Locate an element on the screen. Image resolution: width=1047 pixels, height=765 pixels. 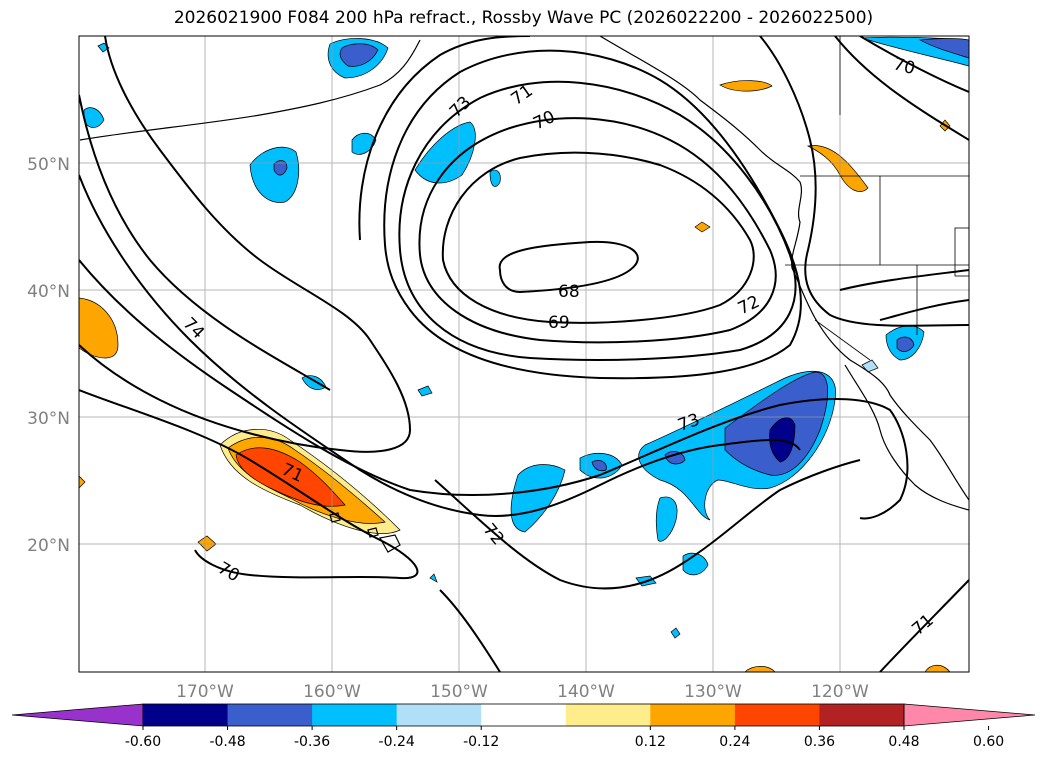
colorbar-tick-label: -0.12 is located at coordinates (481, 742).